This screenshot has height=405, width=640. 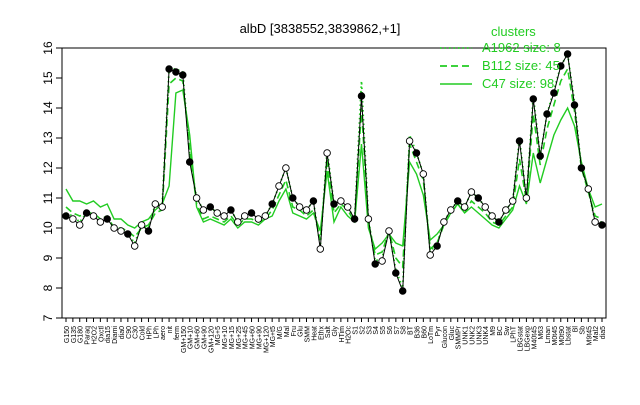 I want to click on x-tick-label: M0t45, so click(x=555, y=336).